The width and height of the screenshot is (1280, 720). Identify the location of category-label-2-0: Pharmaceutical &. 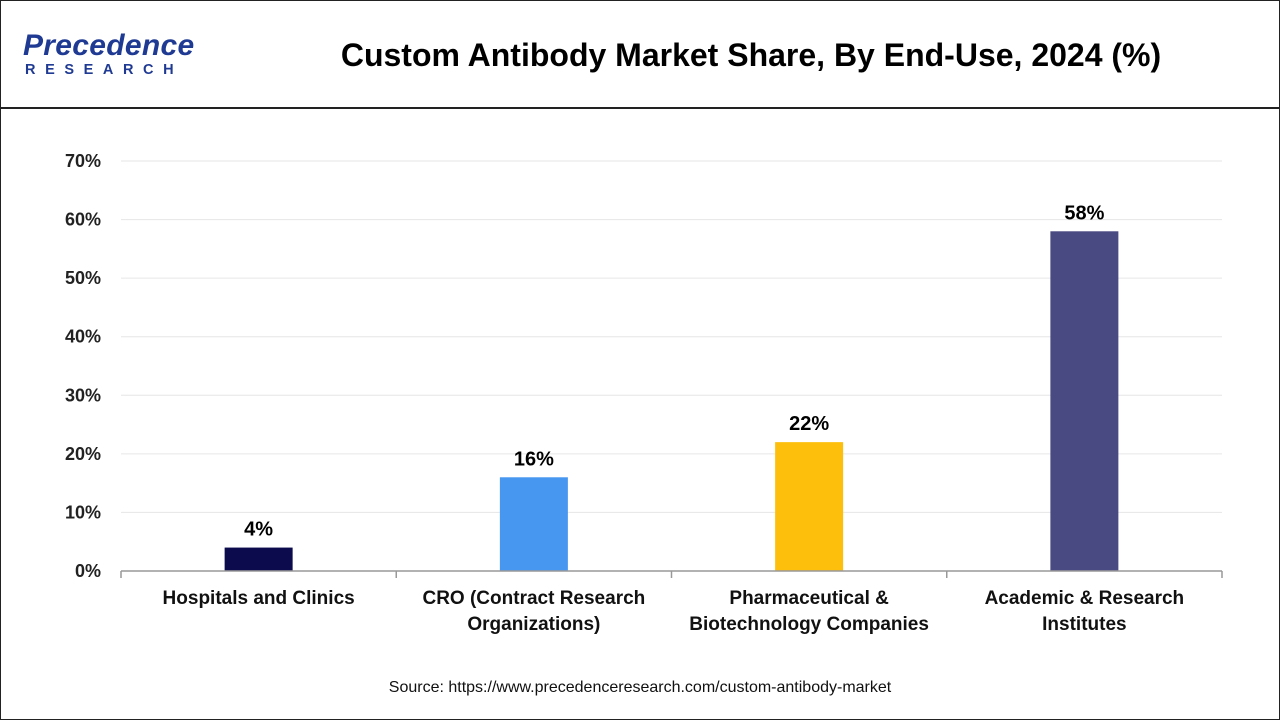
(809, 598).